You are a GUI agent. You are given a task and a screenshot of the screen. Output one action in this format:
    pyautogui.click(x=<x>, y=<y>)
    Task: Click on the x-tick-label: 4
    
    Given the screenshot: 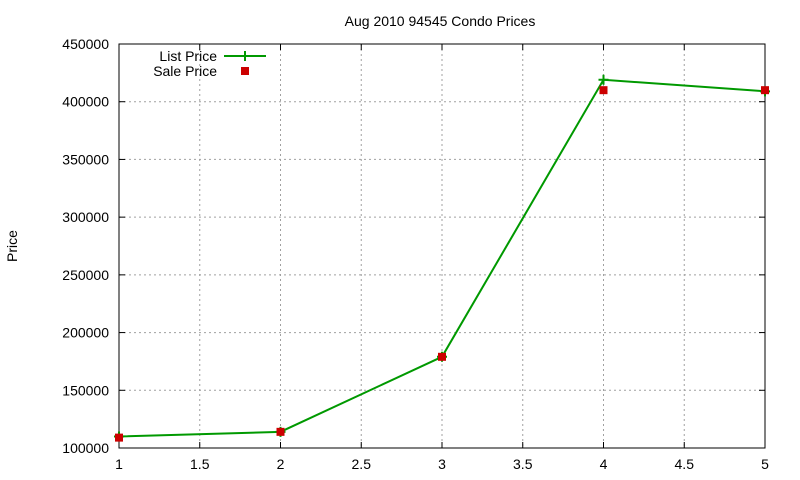 What is the action you would take?
    pyautogui.click(x=604, y=464)
    